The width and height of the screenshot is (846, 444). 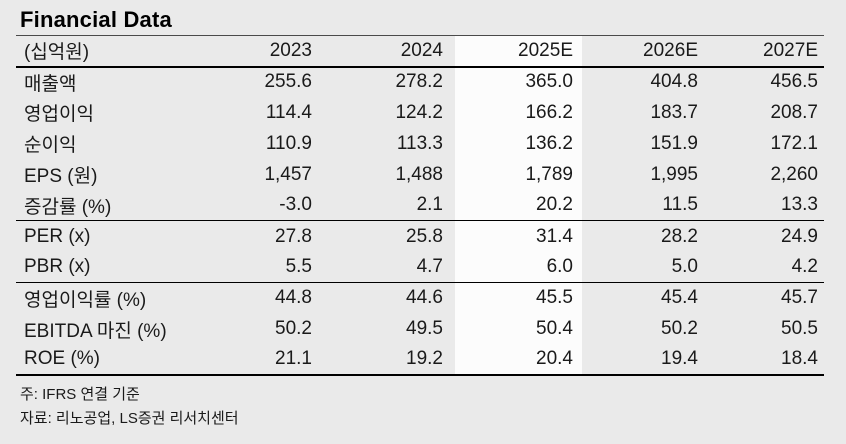 I want to click on column-header-2024: 2024, so click(x=421, y=50).